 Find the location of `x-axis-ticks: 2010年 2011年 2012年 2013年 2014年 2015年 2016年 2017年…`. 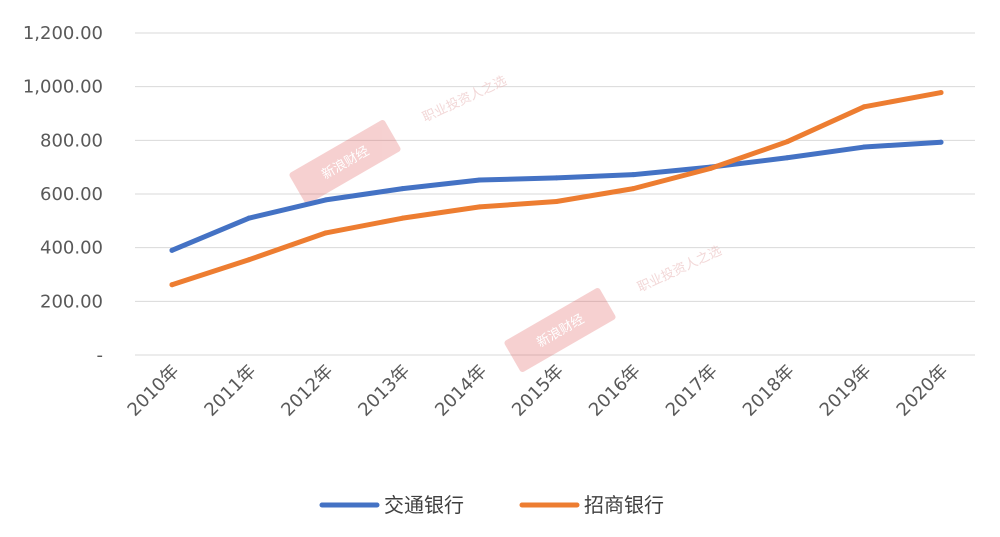

x-axis-ticks: 2010年 2011年 2012年 2013年 2014年 2015年 2016年 2017年… is located at coordinates (538, 391).